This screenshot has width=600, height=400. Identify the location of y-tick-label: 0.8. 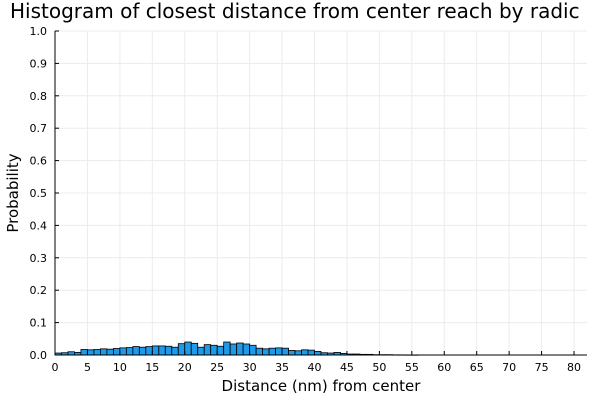
(39, 96).